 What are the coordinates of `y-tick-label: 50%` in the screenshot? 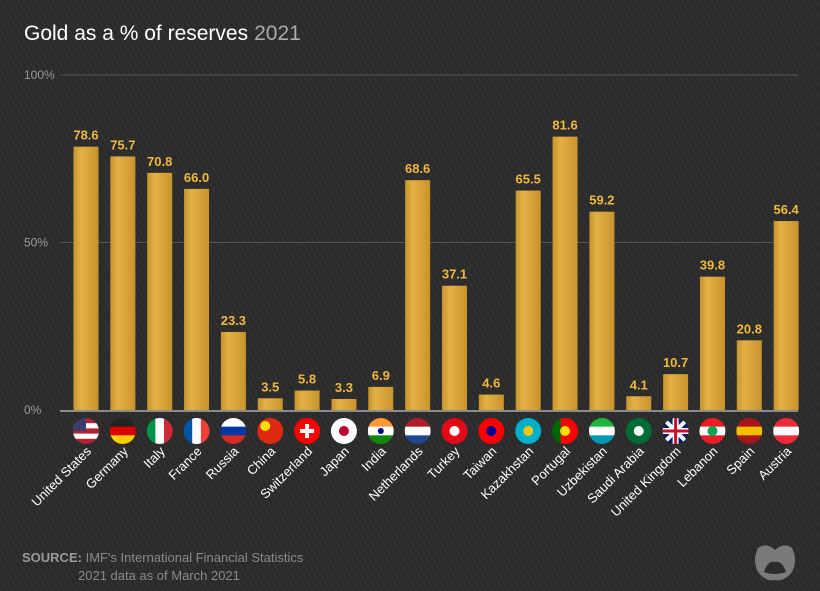 It's located at (36, 243).